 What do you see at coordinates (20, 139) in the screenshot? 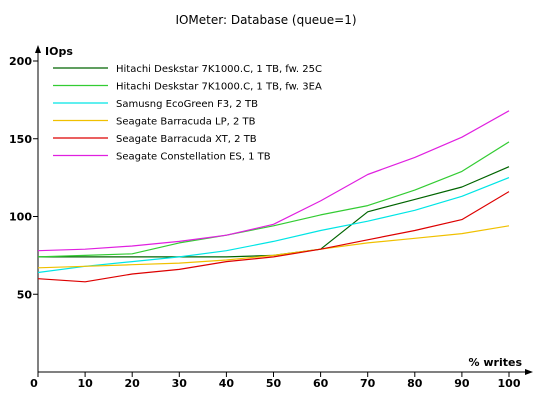
I see `y-tick-label: 150` at bounding box center [20, 139].